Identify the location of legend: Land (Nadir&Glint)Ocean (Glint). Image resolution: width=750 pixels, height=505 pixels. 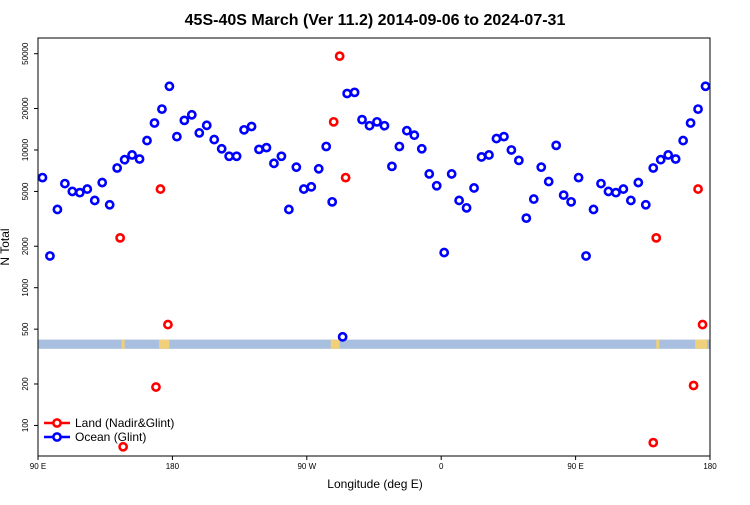
(109, 430).